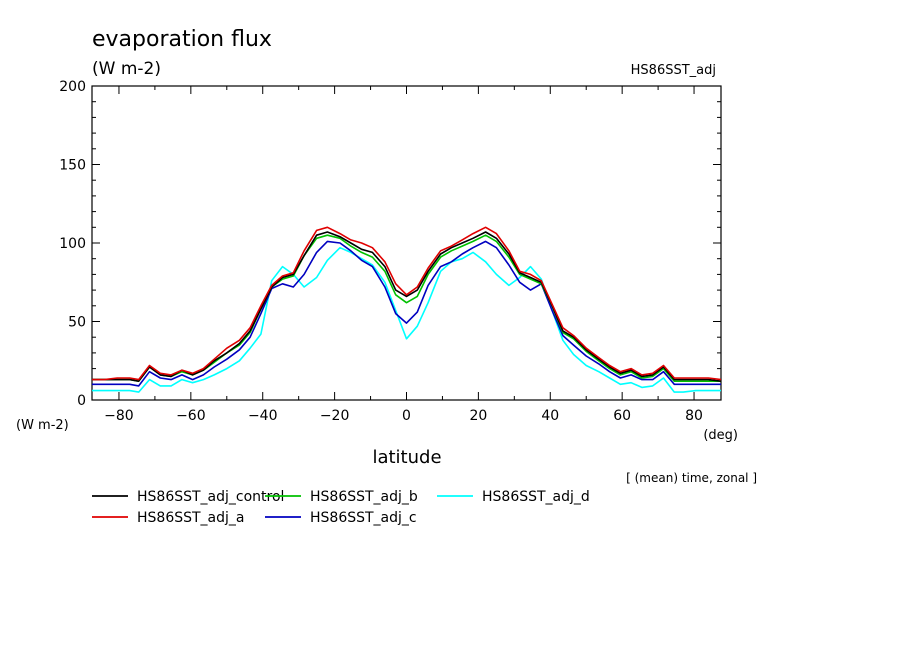  What do you see at coordinates (126, 69) in the screenshot?
I see `chart-subtitle: (W m-2)` at bounding box center [126, 69].